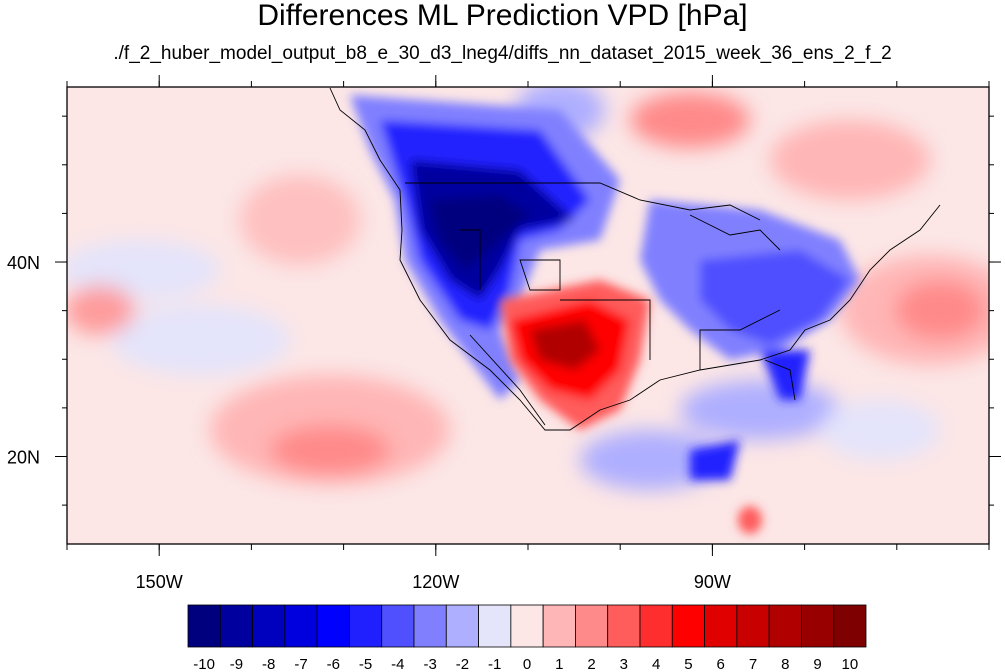 Image resolution: width=1005 pixels, height=672 pixels. I want to click on colorbar-label: 4, so click(656, 664).